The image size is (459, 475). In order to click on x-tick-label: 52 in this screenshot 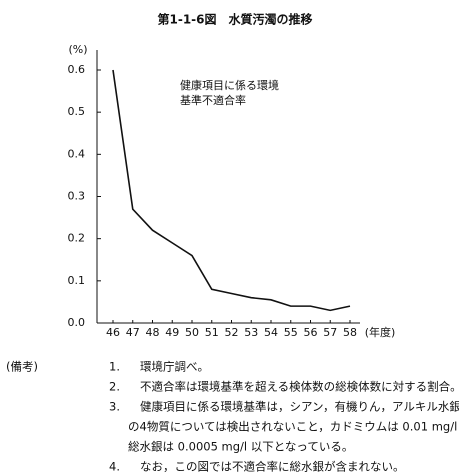, I will do `click(232, 332)`.